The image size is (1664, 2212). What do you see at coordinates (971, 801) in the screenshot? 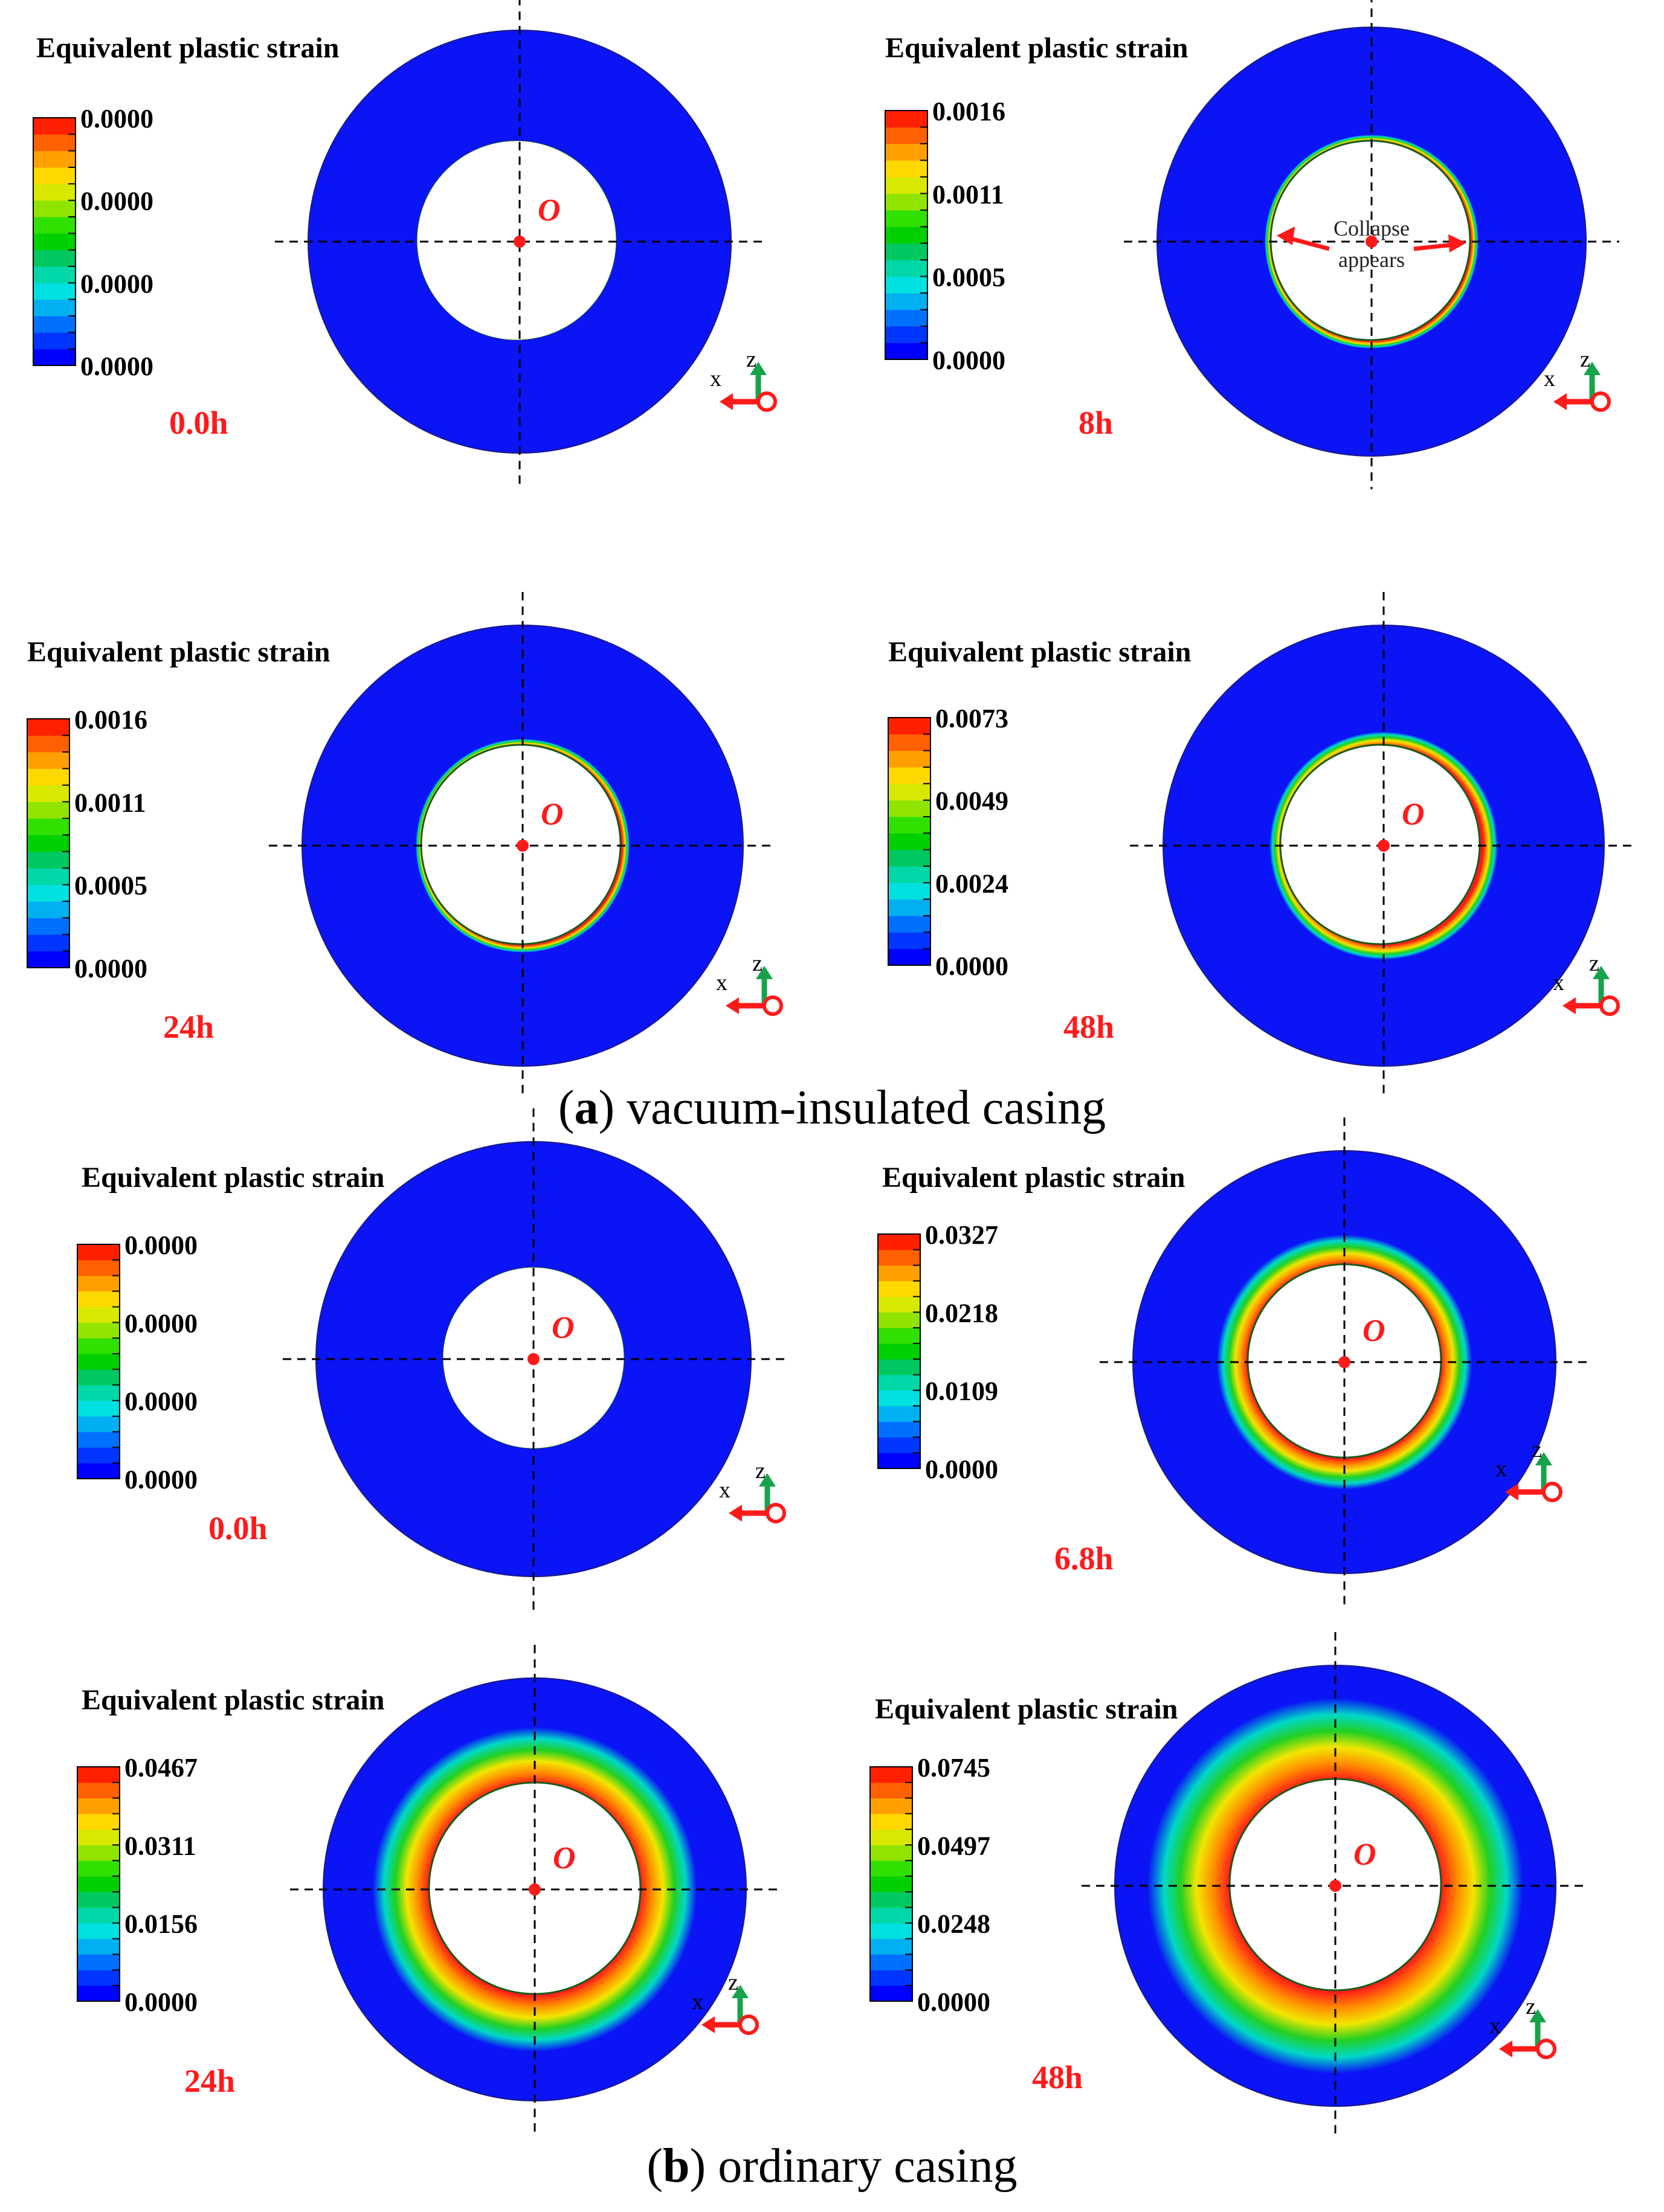
I see `legend-label: 0.0049` at bounding box center [971, 801].